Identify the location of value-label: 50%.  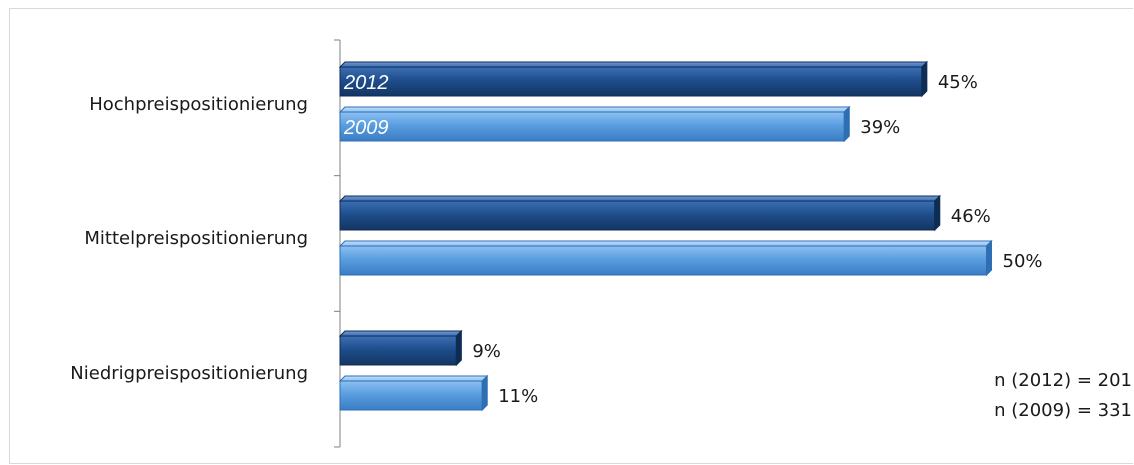
(1023, 261).